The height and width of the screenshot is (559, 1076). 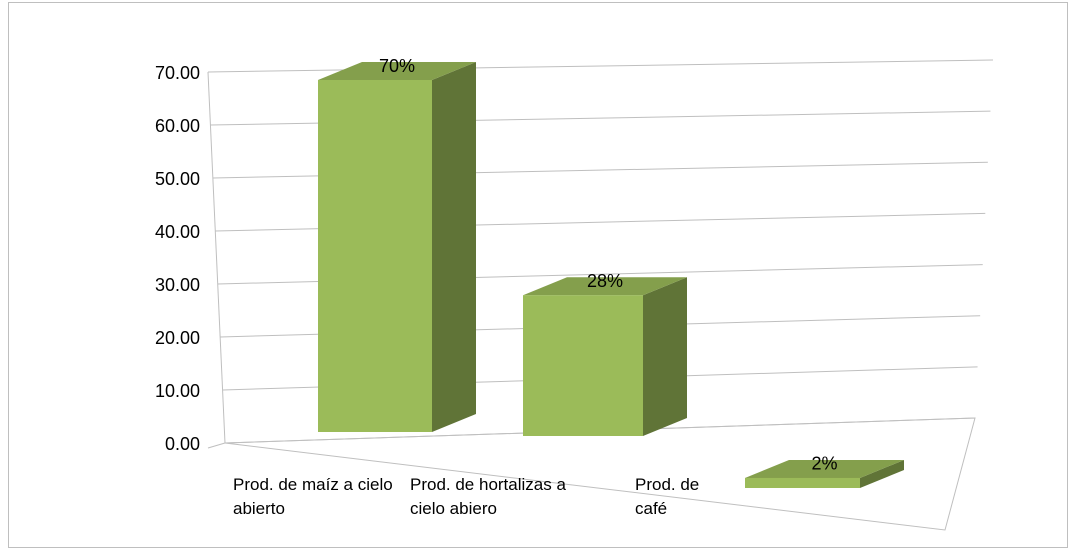 What do you see at coordinates (177, 285) in the screenshot?
I see `y-tick-label: 30.00` at bounding box center [177, 285].